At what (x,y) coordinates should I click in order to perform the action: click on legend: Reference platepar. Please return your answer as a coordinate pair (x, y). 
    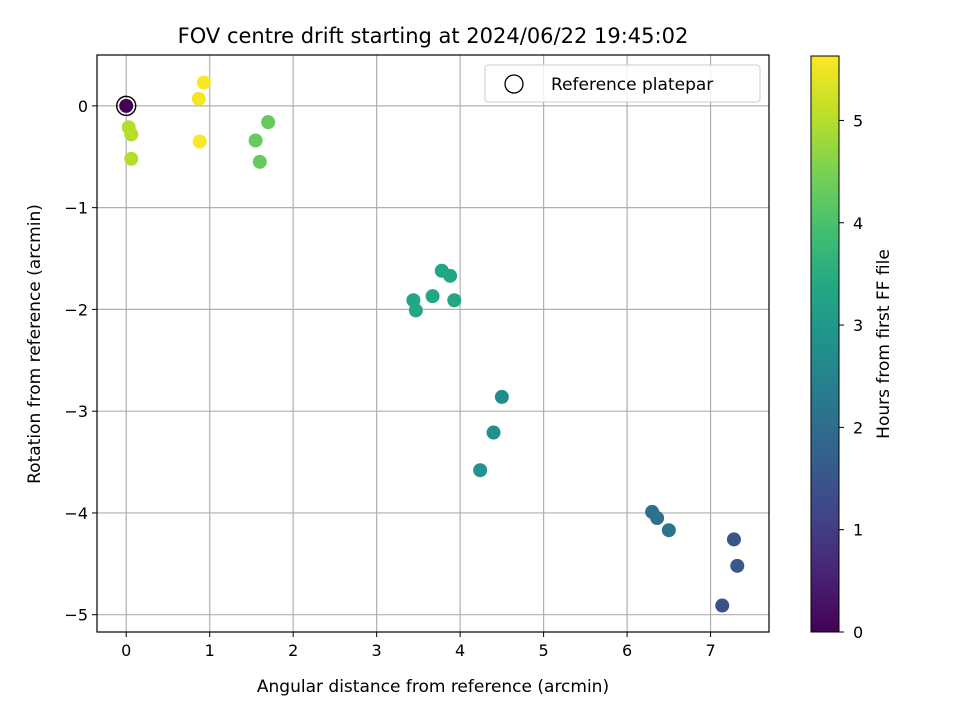
    Looking at the image, I should click on (622, 83).